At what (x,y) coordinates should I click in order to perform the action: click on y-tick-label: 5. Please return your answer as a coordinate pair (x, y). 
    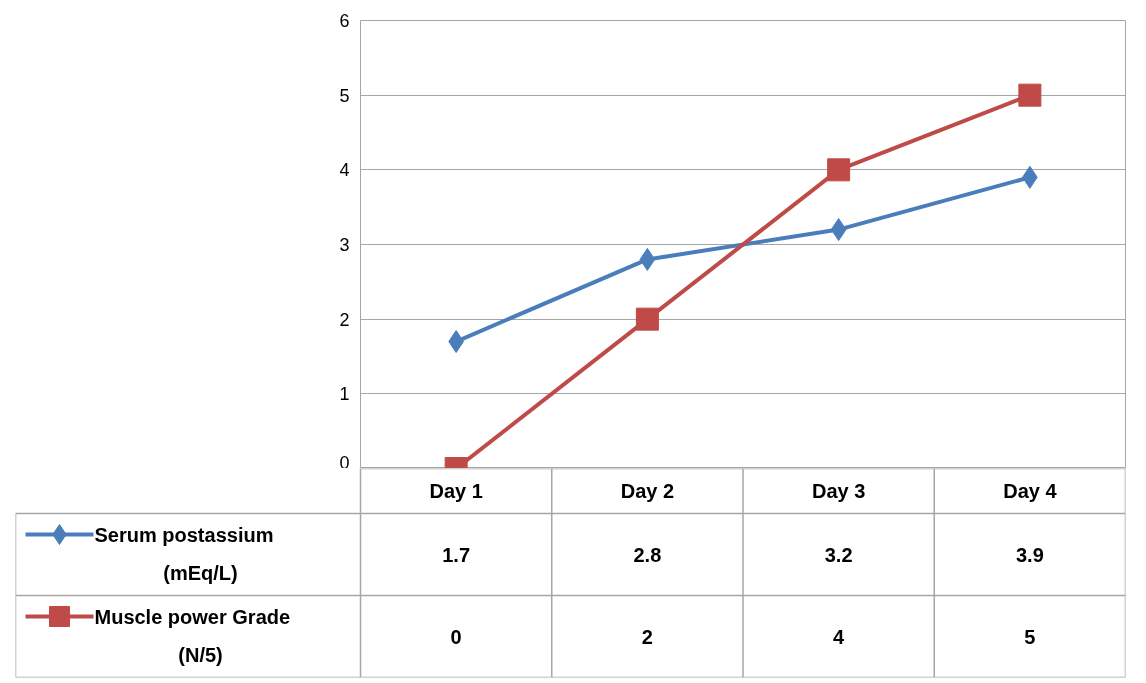
    Looking at the image, I should click on (344, 95).